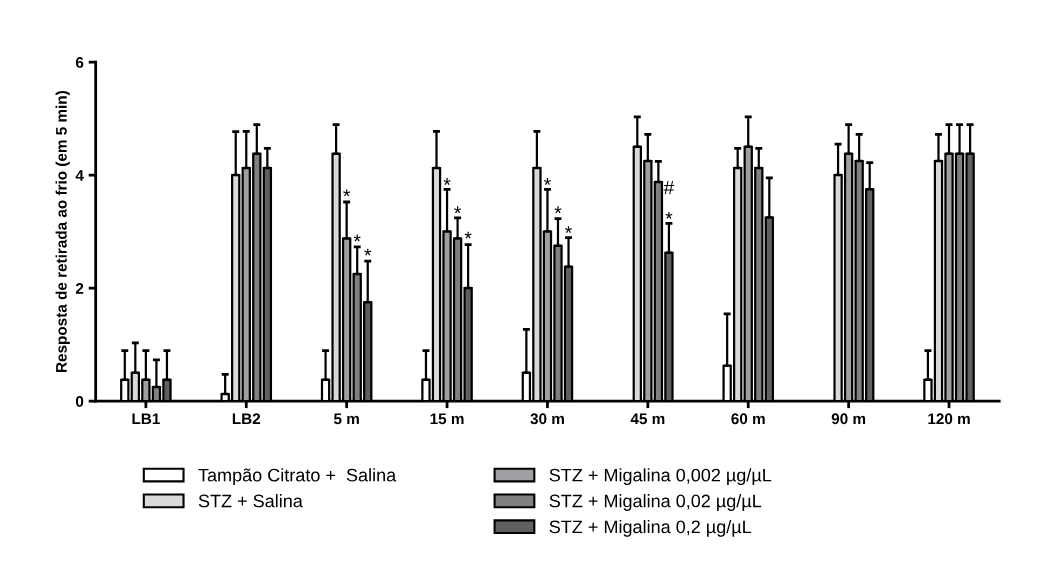 The width and height of the screenshot is (1063, 565). I want to click on y-tick-label: 6, so click(79, 62).